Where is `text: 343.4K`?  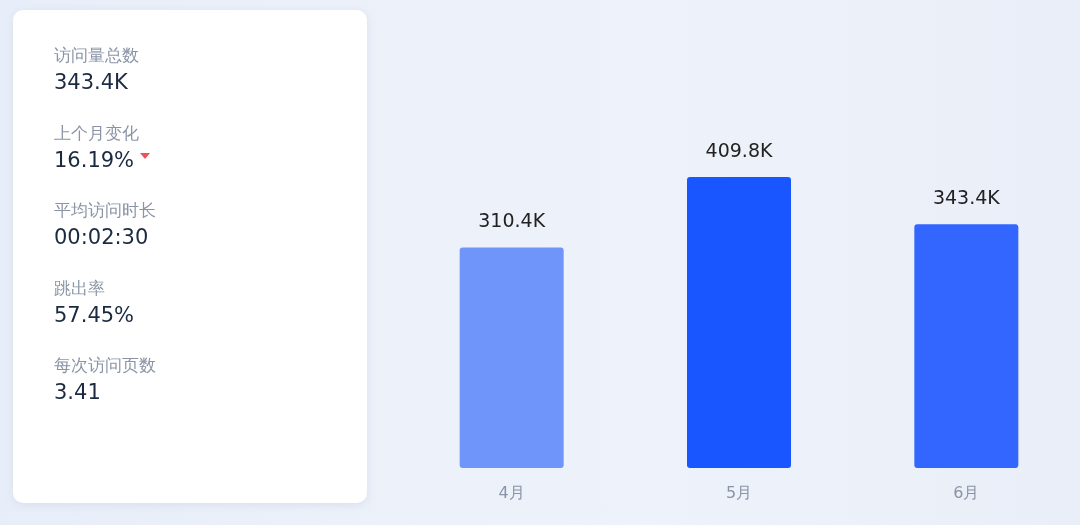 text: 343.4K is located at coordinates (91, 82).